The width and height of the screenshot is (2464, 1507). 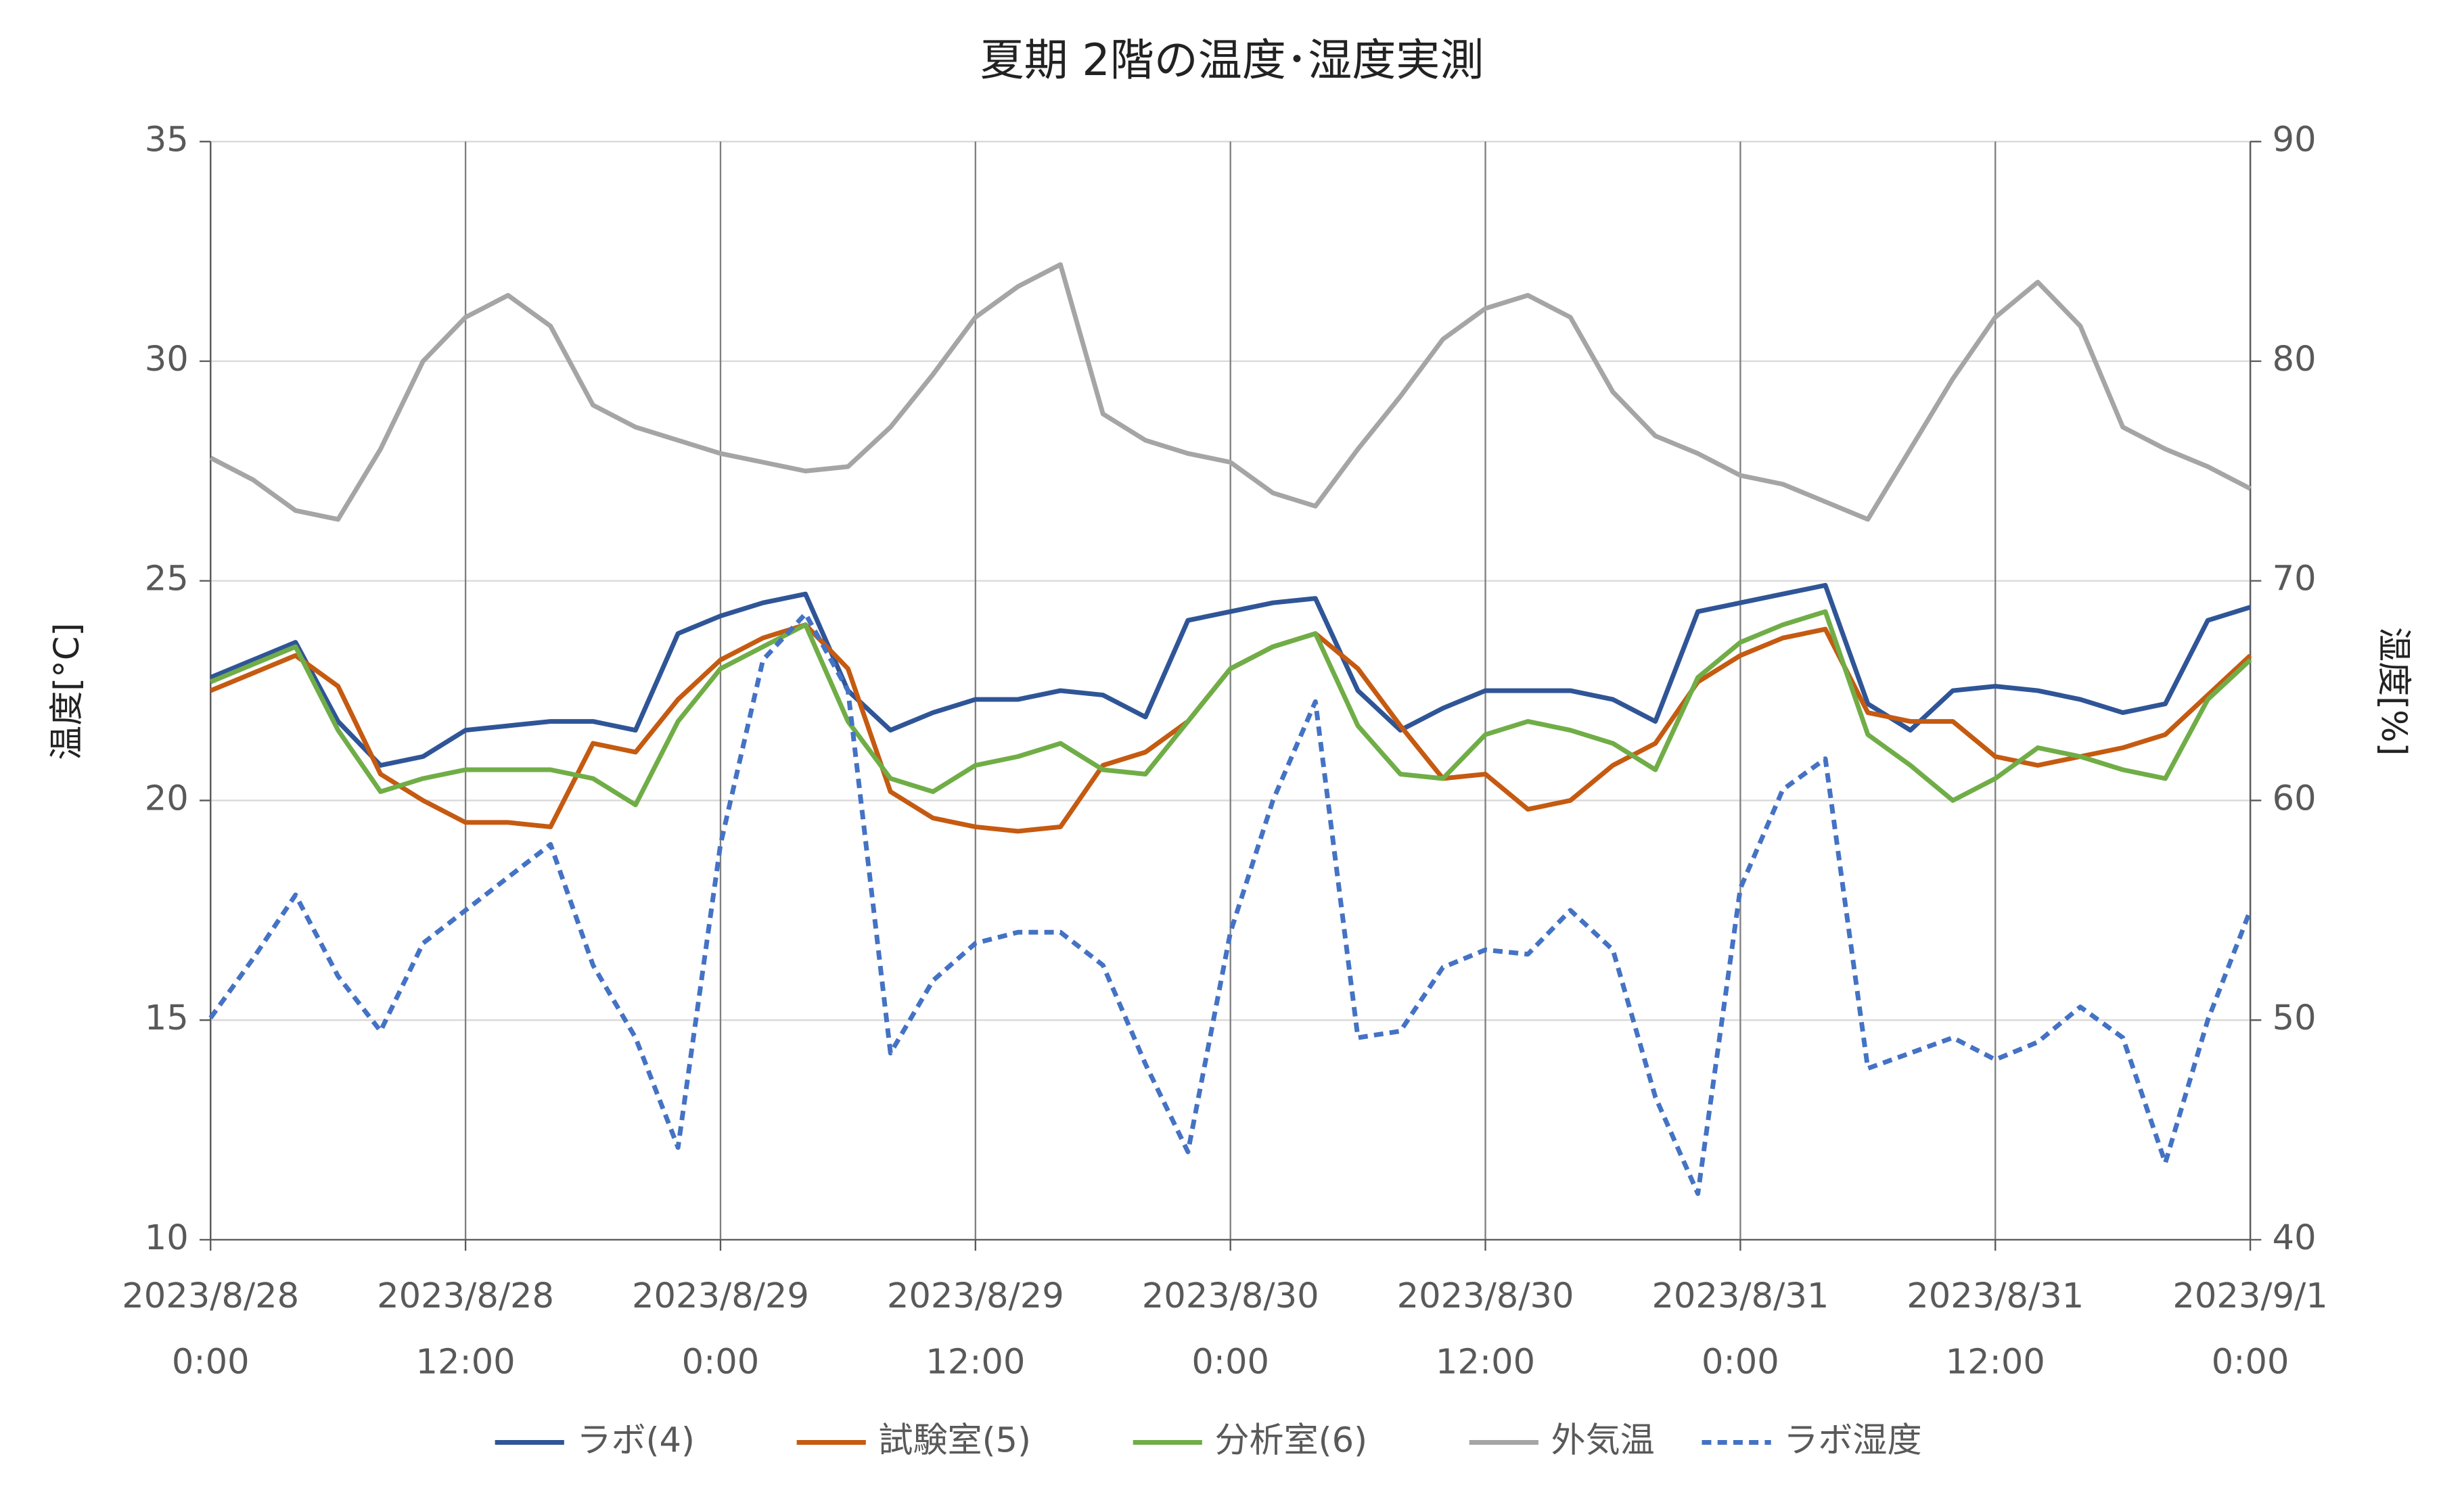 What do you see at coordinates (2295, 140) in the screenshot?
I see `y2-tick-label: 90` at bounding box center [2295, 140].